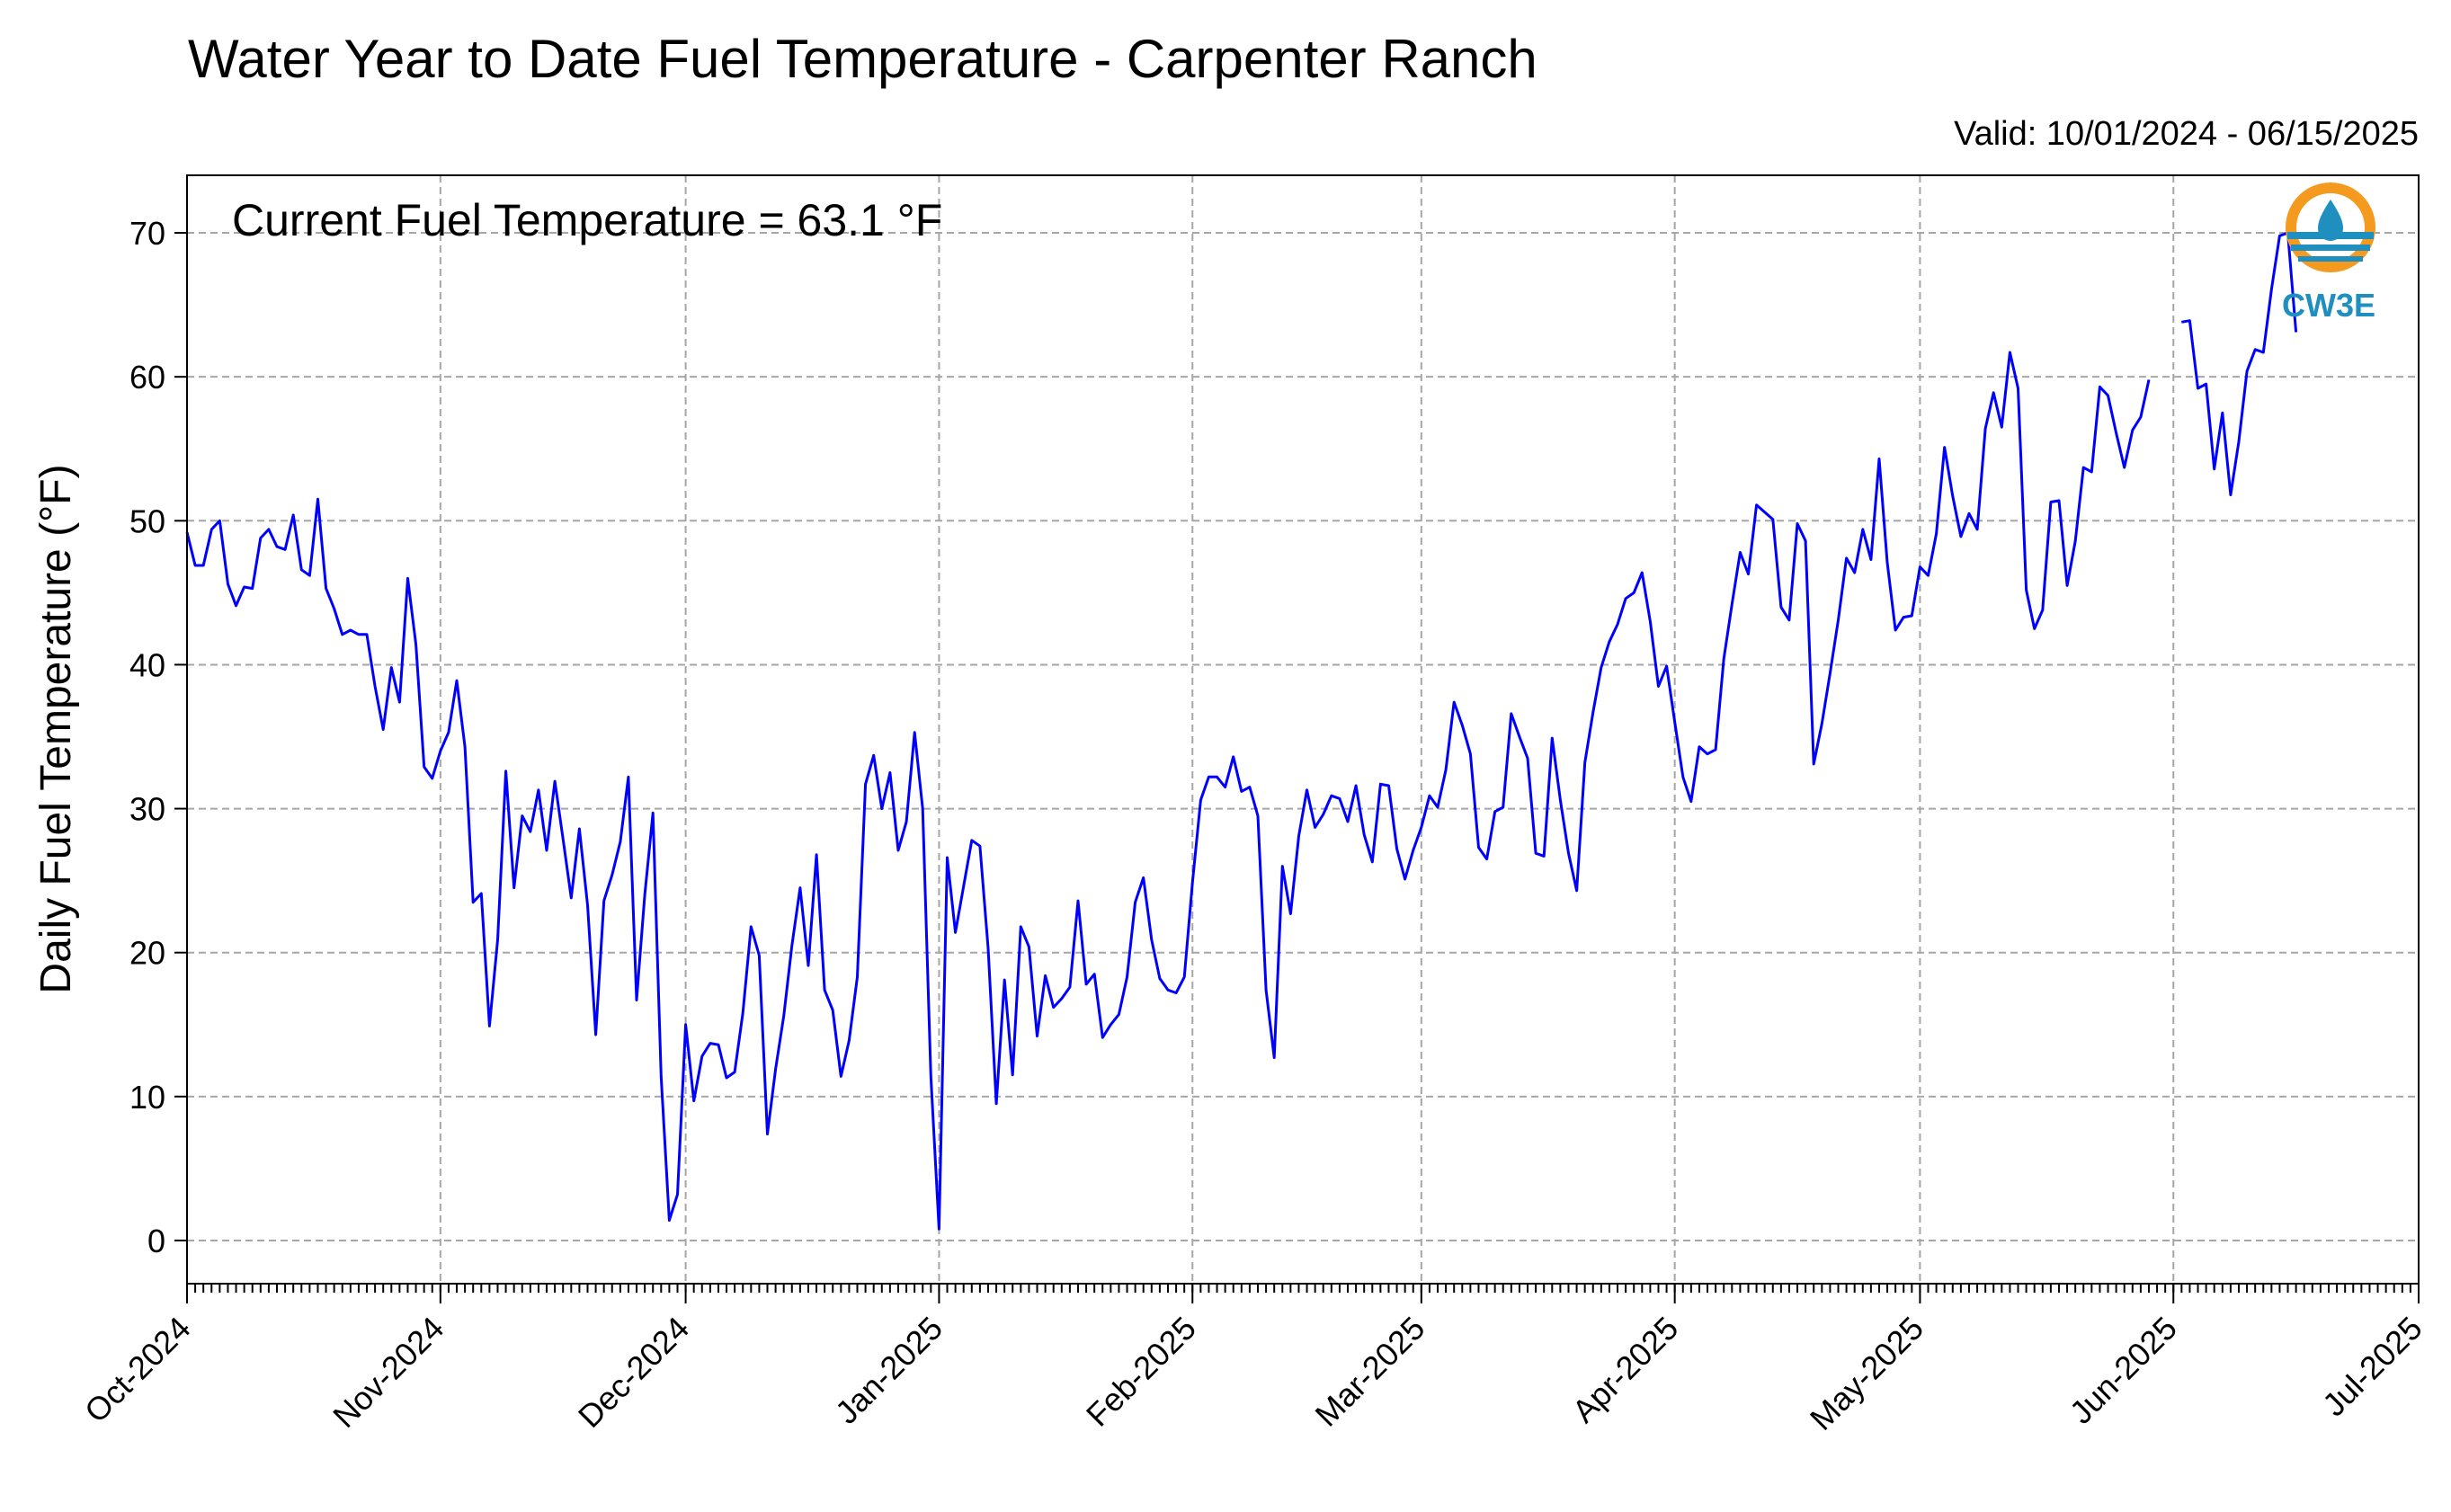 This screenshot has width=2451, height=1512. What do you see at coordinates (2330, 220) in the screenshot?
I see `logo-droplet-icon` at bounding box center [2330, 220].